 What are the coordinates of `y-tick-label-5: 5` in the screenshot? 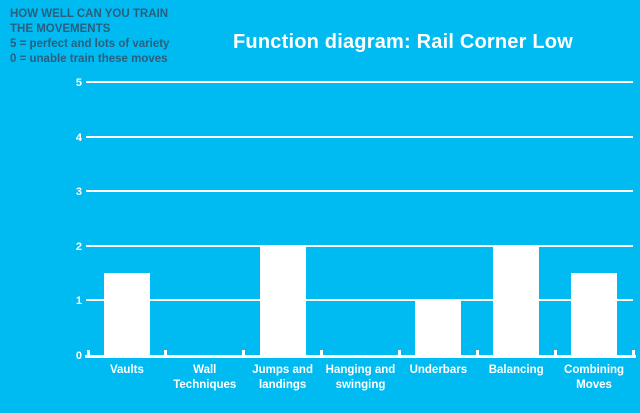 It's located at (78, 83).